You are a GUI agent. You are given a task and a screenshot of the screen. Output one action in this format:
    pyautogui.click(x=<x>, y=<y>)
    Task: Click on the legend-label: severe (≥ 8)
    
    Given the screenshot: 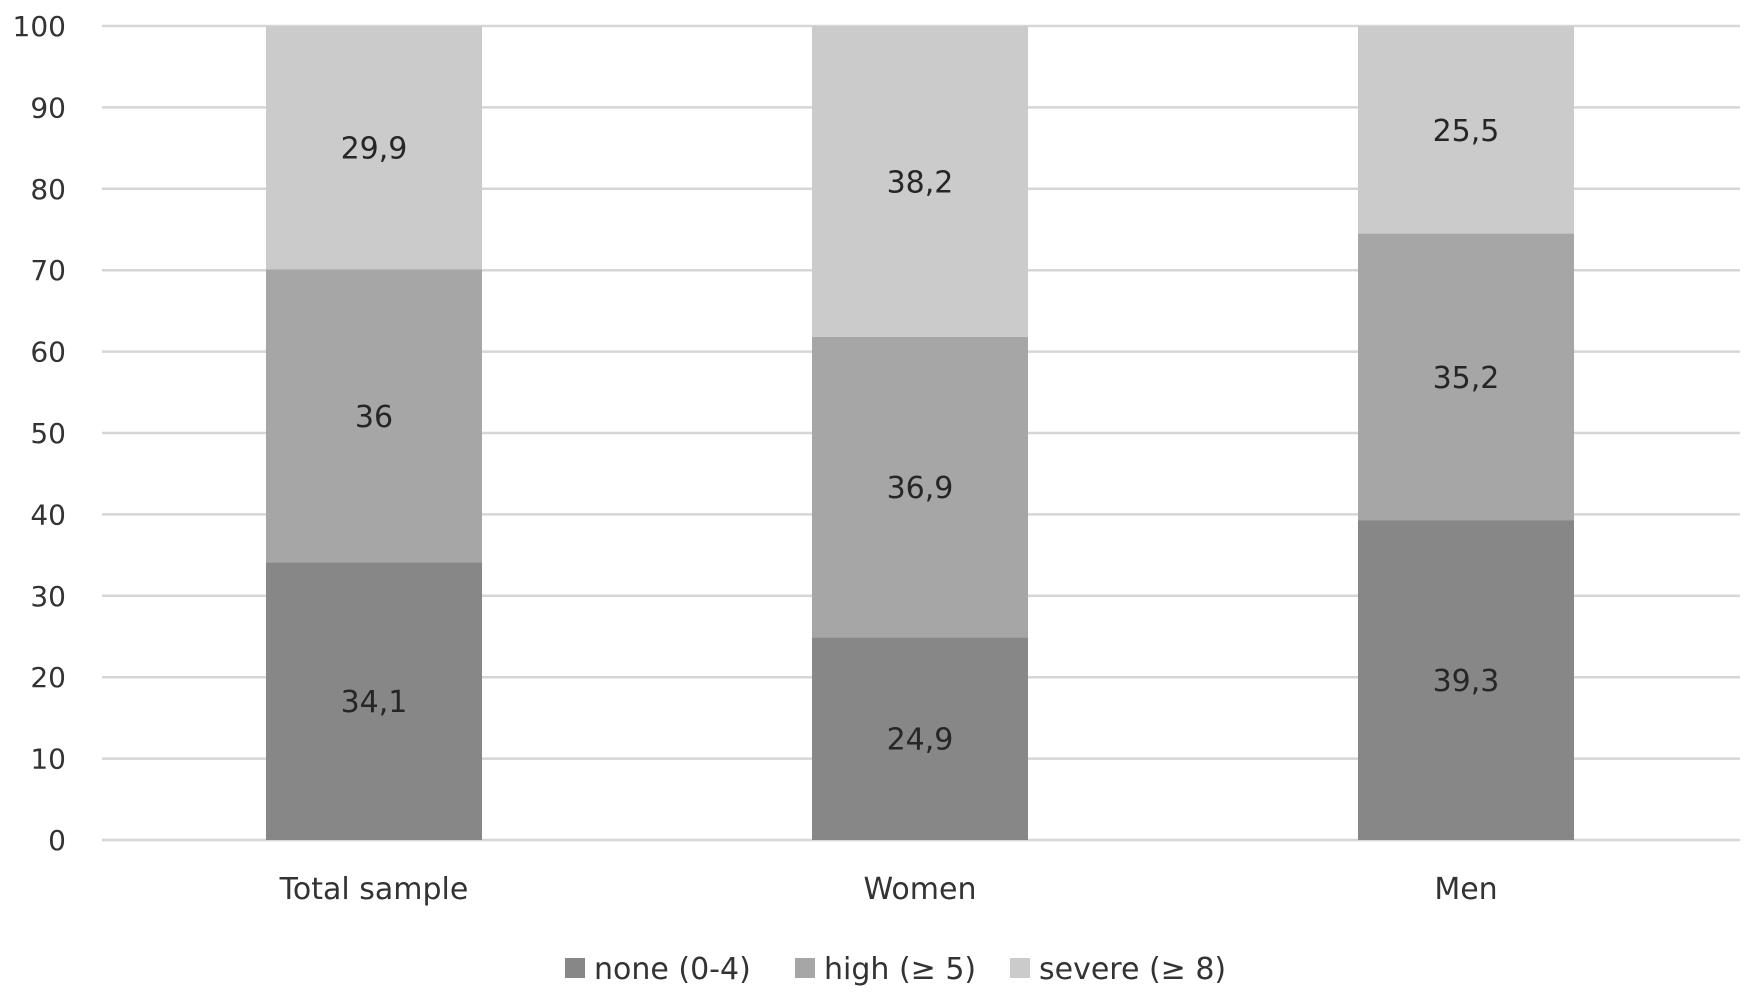 What is the action you would take?
    pyautogui.click(x=1132, y=969)
    